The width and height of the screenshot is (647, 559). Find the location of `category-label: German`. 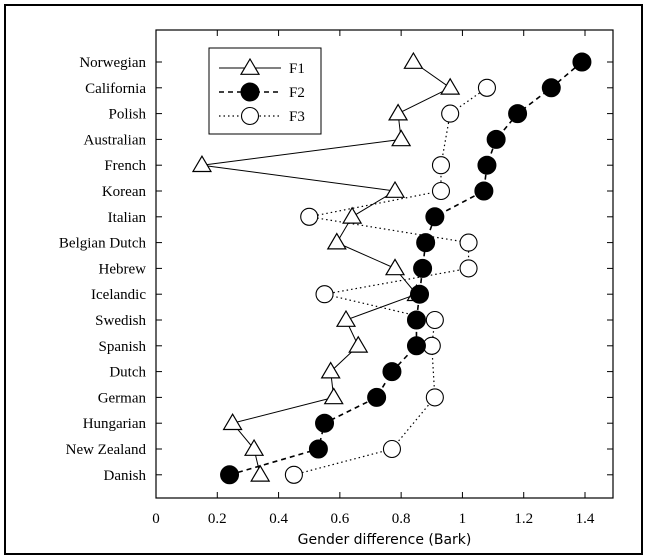

category-label: German is located at coordinates (122, 398).